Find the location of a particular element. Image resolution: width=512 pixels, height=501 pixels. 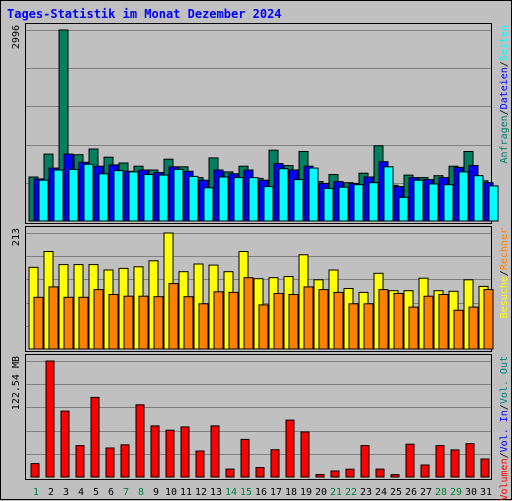

legend-visits: Besuche/Rechner is located at coordinates (504, 273).